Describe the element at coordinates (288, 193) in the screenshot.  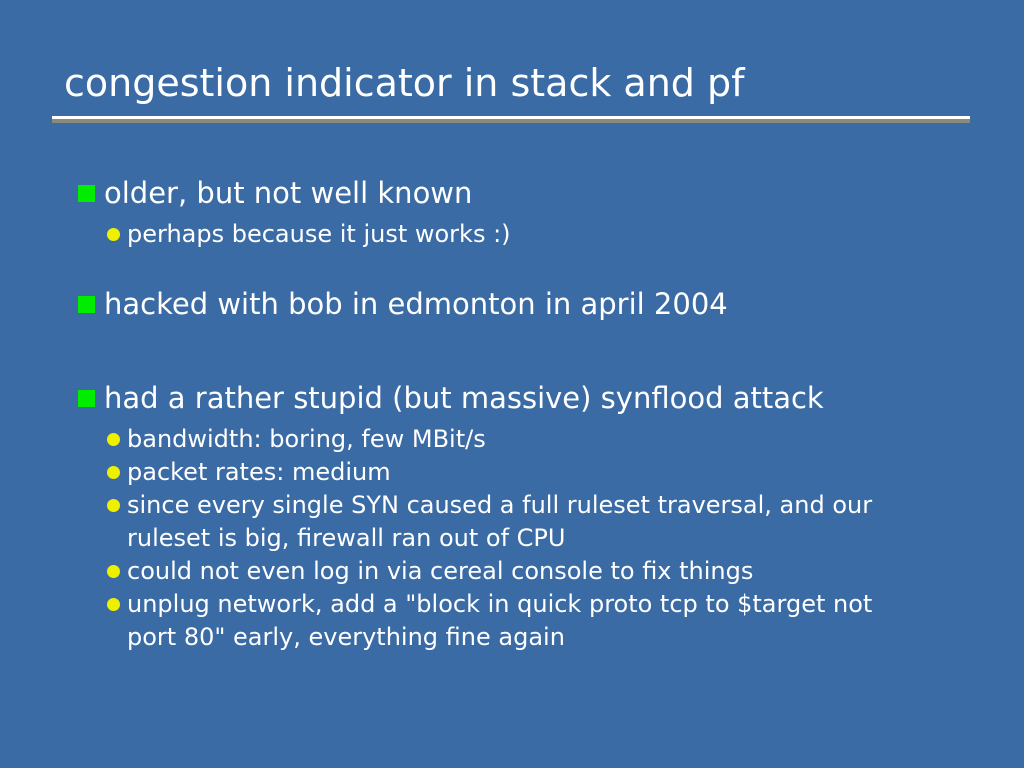
I see `bullet-text: older, but not well known` at that location.